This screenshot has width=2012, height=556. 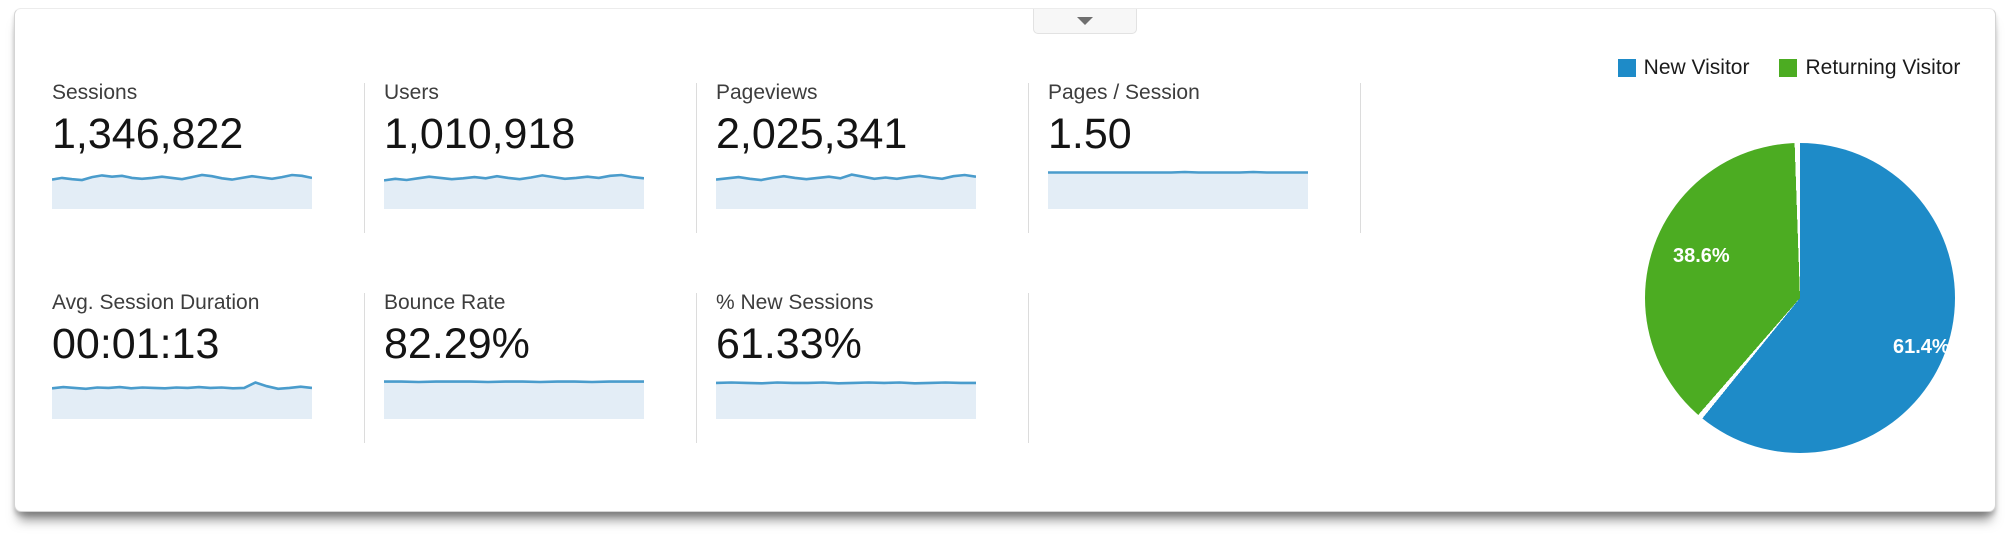 What do you see at coordinates (1701, 256) in the screenshot?
I see `pie-slice-label-returning: 38.6%` at bounding box center [1701, 256].